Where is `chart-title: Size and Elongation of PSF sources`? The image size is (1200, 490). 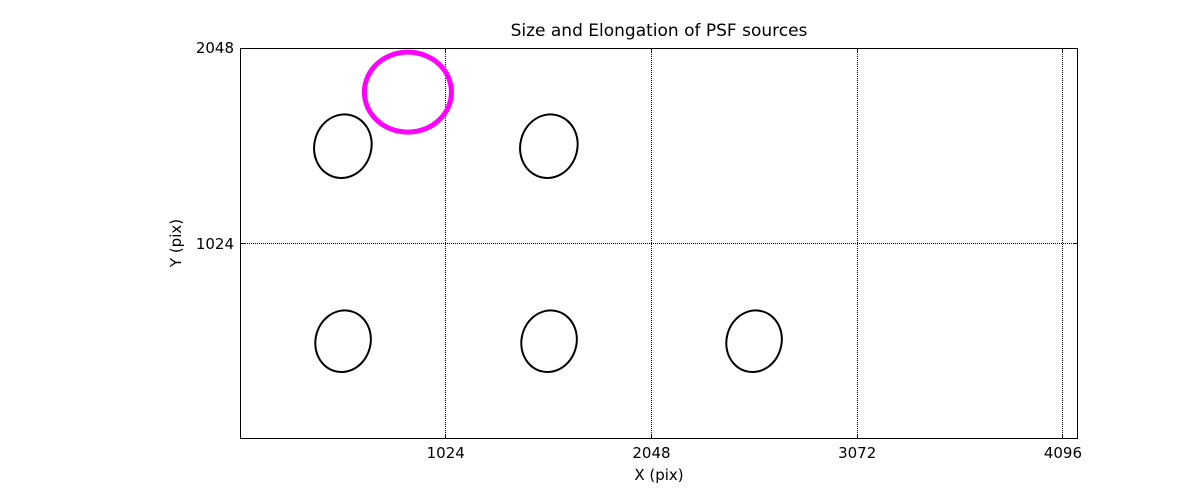
chart-title: Size and Elongation of PSF sources is located at coordinates (659, 31).